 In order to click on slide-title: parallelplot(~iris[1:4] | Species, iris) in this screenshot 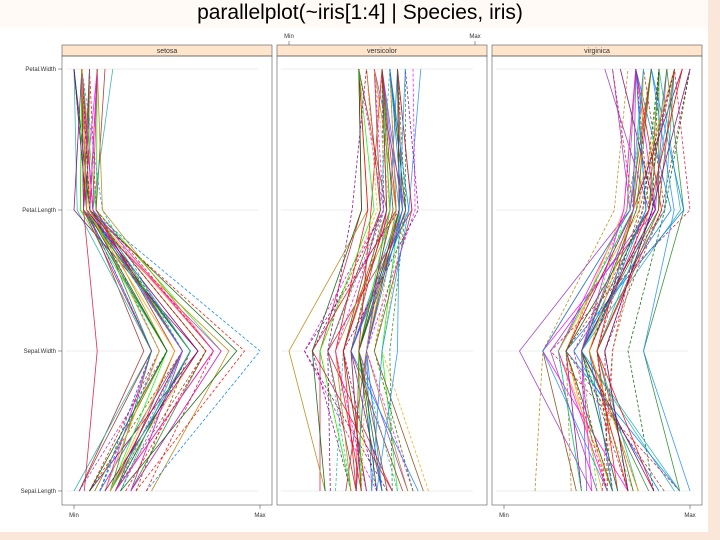, I will do `click(360, 12)`.